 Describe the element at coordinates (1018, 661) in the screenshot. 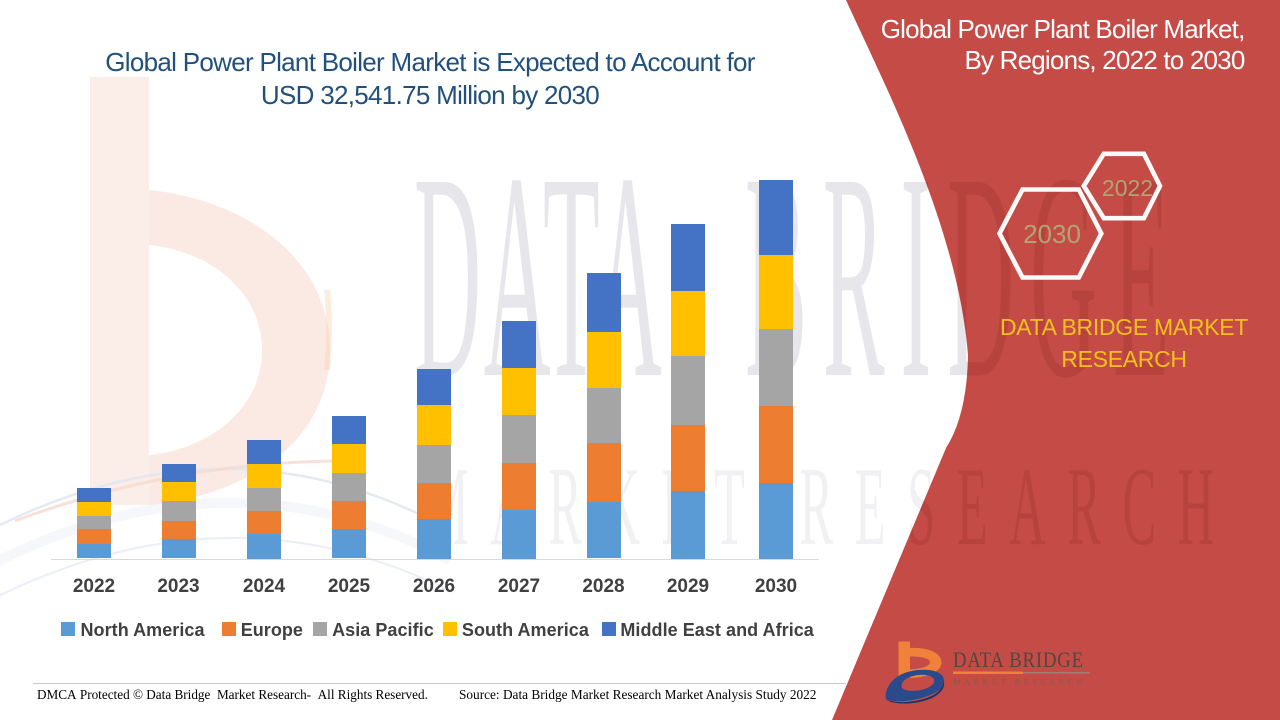

I see `svg-text: DATA BRIDGE` at that location.